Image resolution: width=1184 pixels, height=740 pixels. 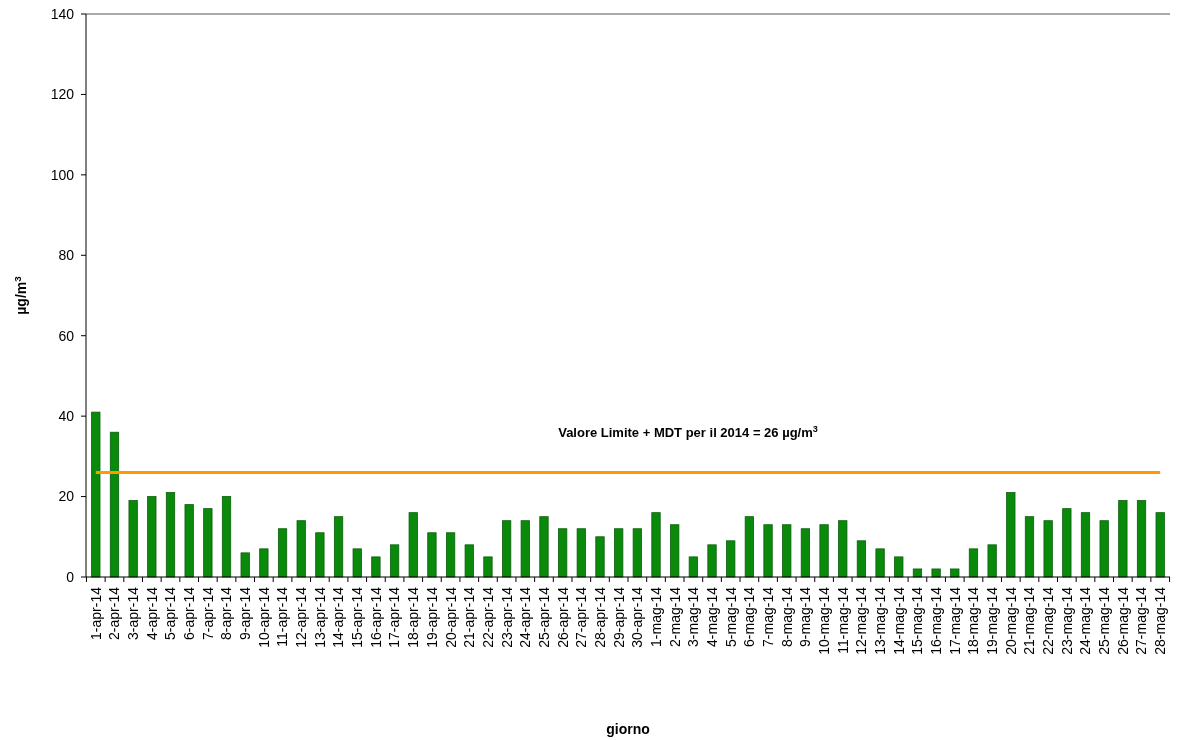 I want to click on x-tick-label: 9-apr-14, so click(x=245, y=613).